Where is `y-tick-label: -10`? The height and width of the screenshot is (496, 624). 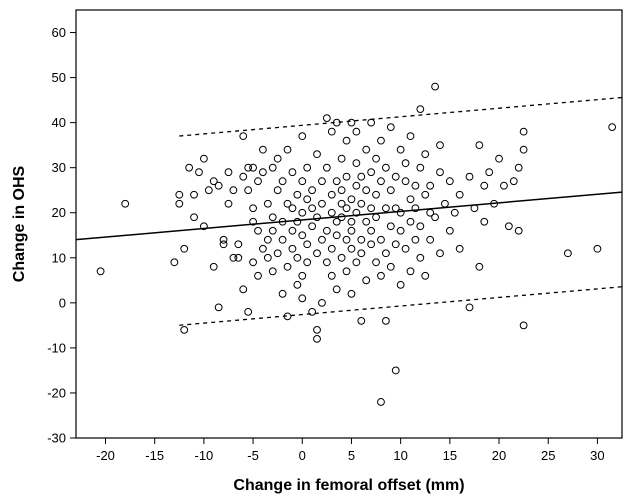 y-tick-label: -10 is located at coordinates (56, 347).